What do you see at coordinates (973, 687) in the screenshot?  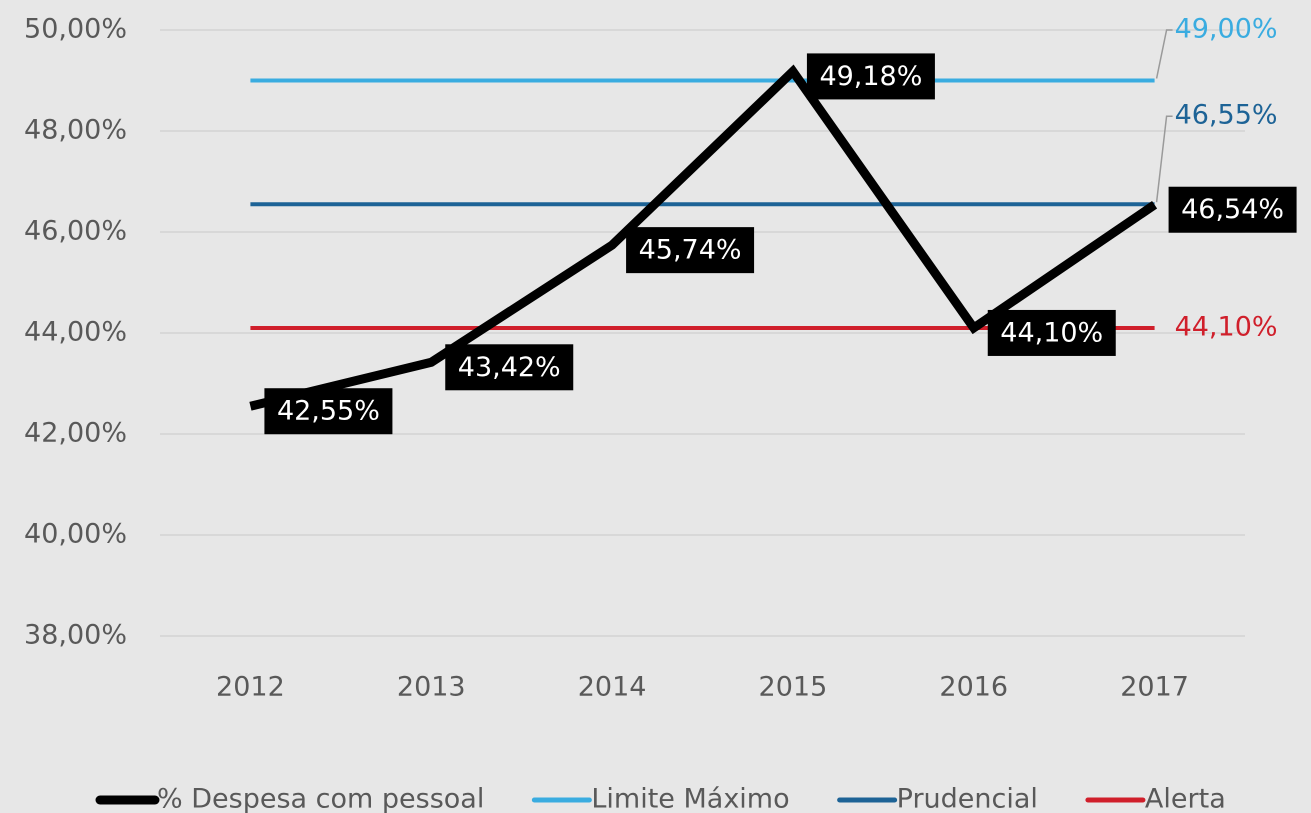 I see `x-tick-label: 2016` at bounding box center [973, 687].